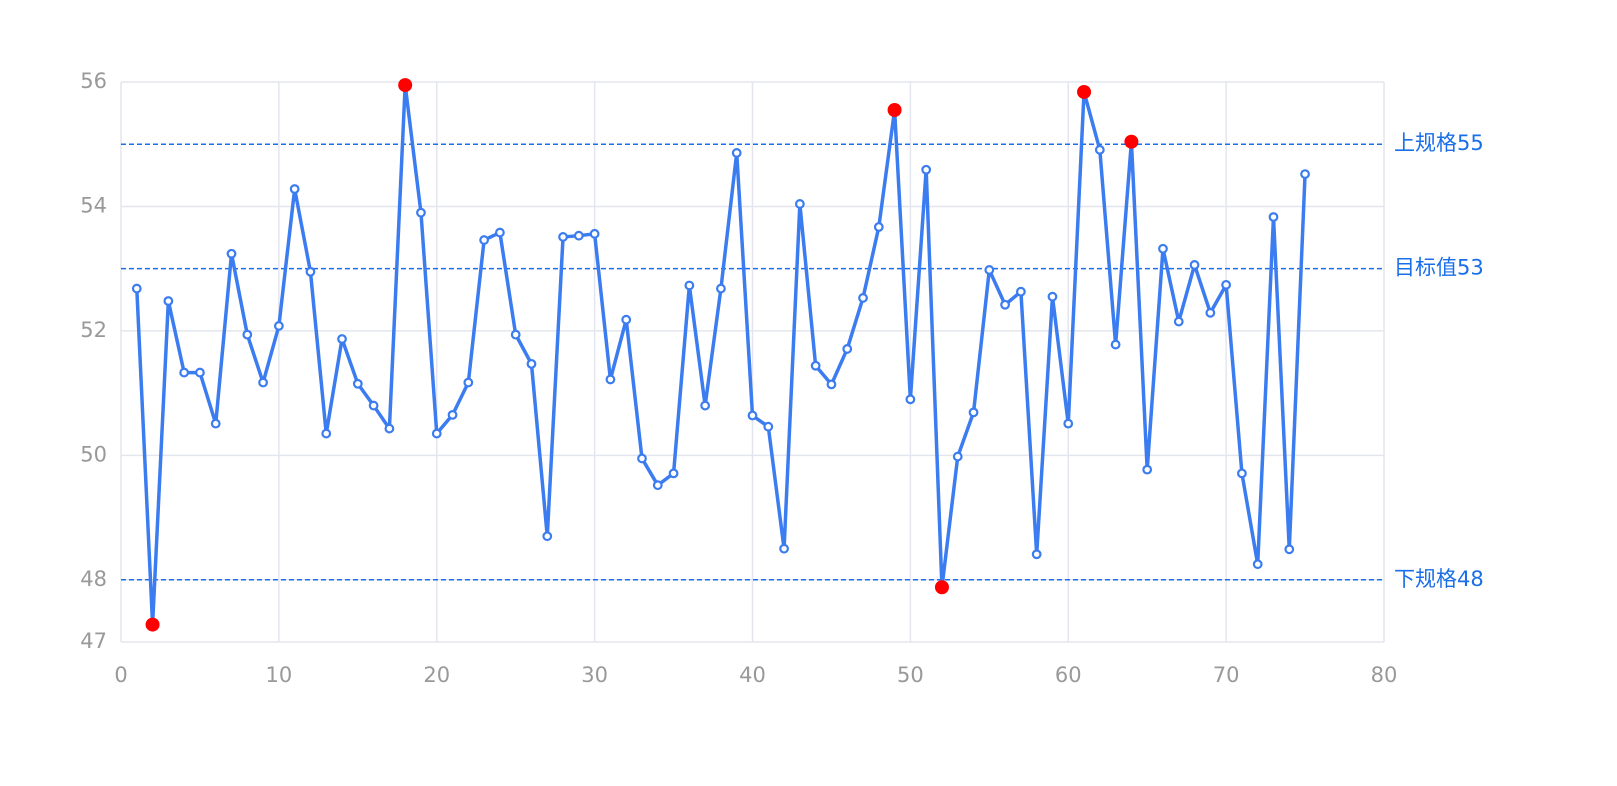 This screenshot has width=1617, height=786. What do you see at coordinates (1226, 675) in the screenshot?
I see `x-tick-label: 70` at bounding box center [1226, 675].